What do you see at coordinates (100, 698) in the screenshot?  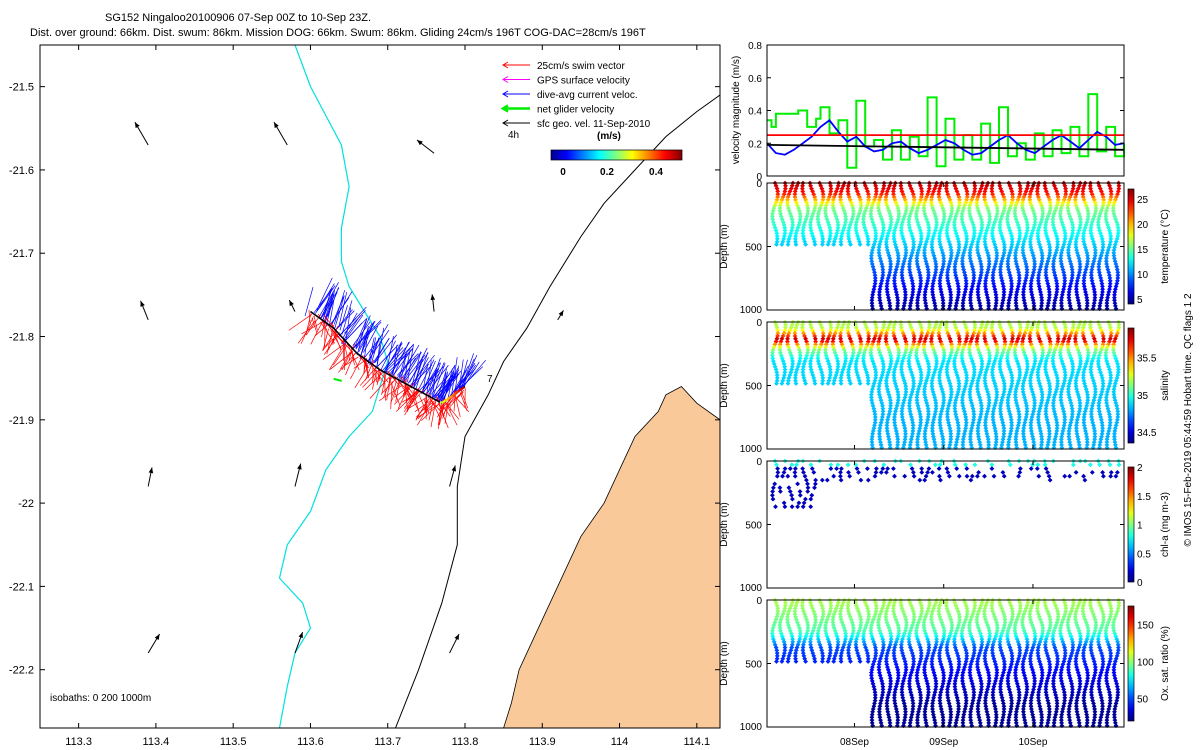 I see `isobaths-label: isobaths: 0 200 1000m` at bounding box center [100, 698].